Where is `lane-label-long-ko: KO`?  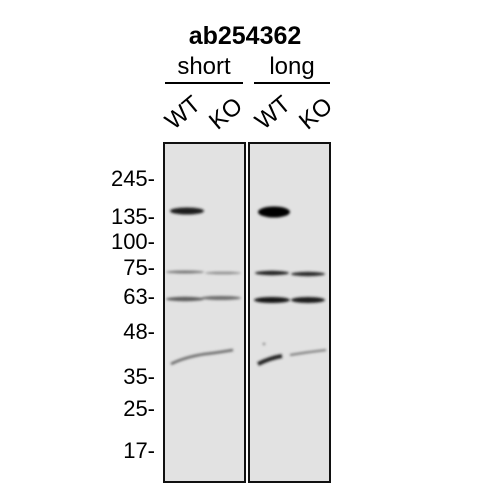 lane-label-long-ko: KO is located at coordinates (316, 114).